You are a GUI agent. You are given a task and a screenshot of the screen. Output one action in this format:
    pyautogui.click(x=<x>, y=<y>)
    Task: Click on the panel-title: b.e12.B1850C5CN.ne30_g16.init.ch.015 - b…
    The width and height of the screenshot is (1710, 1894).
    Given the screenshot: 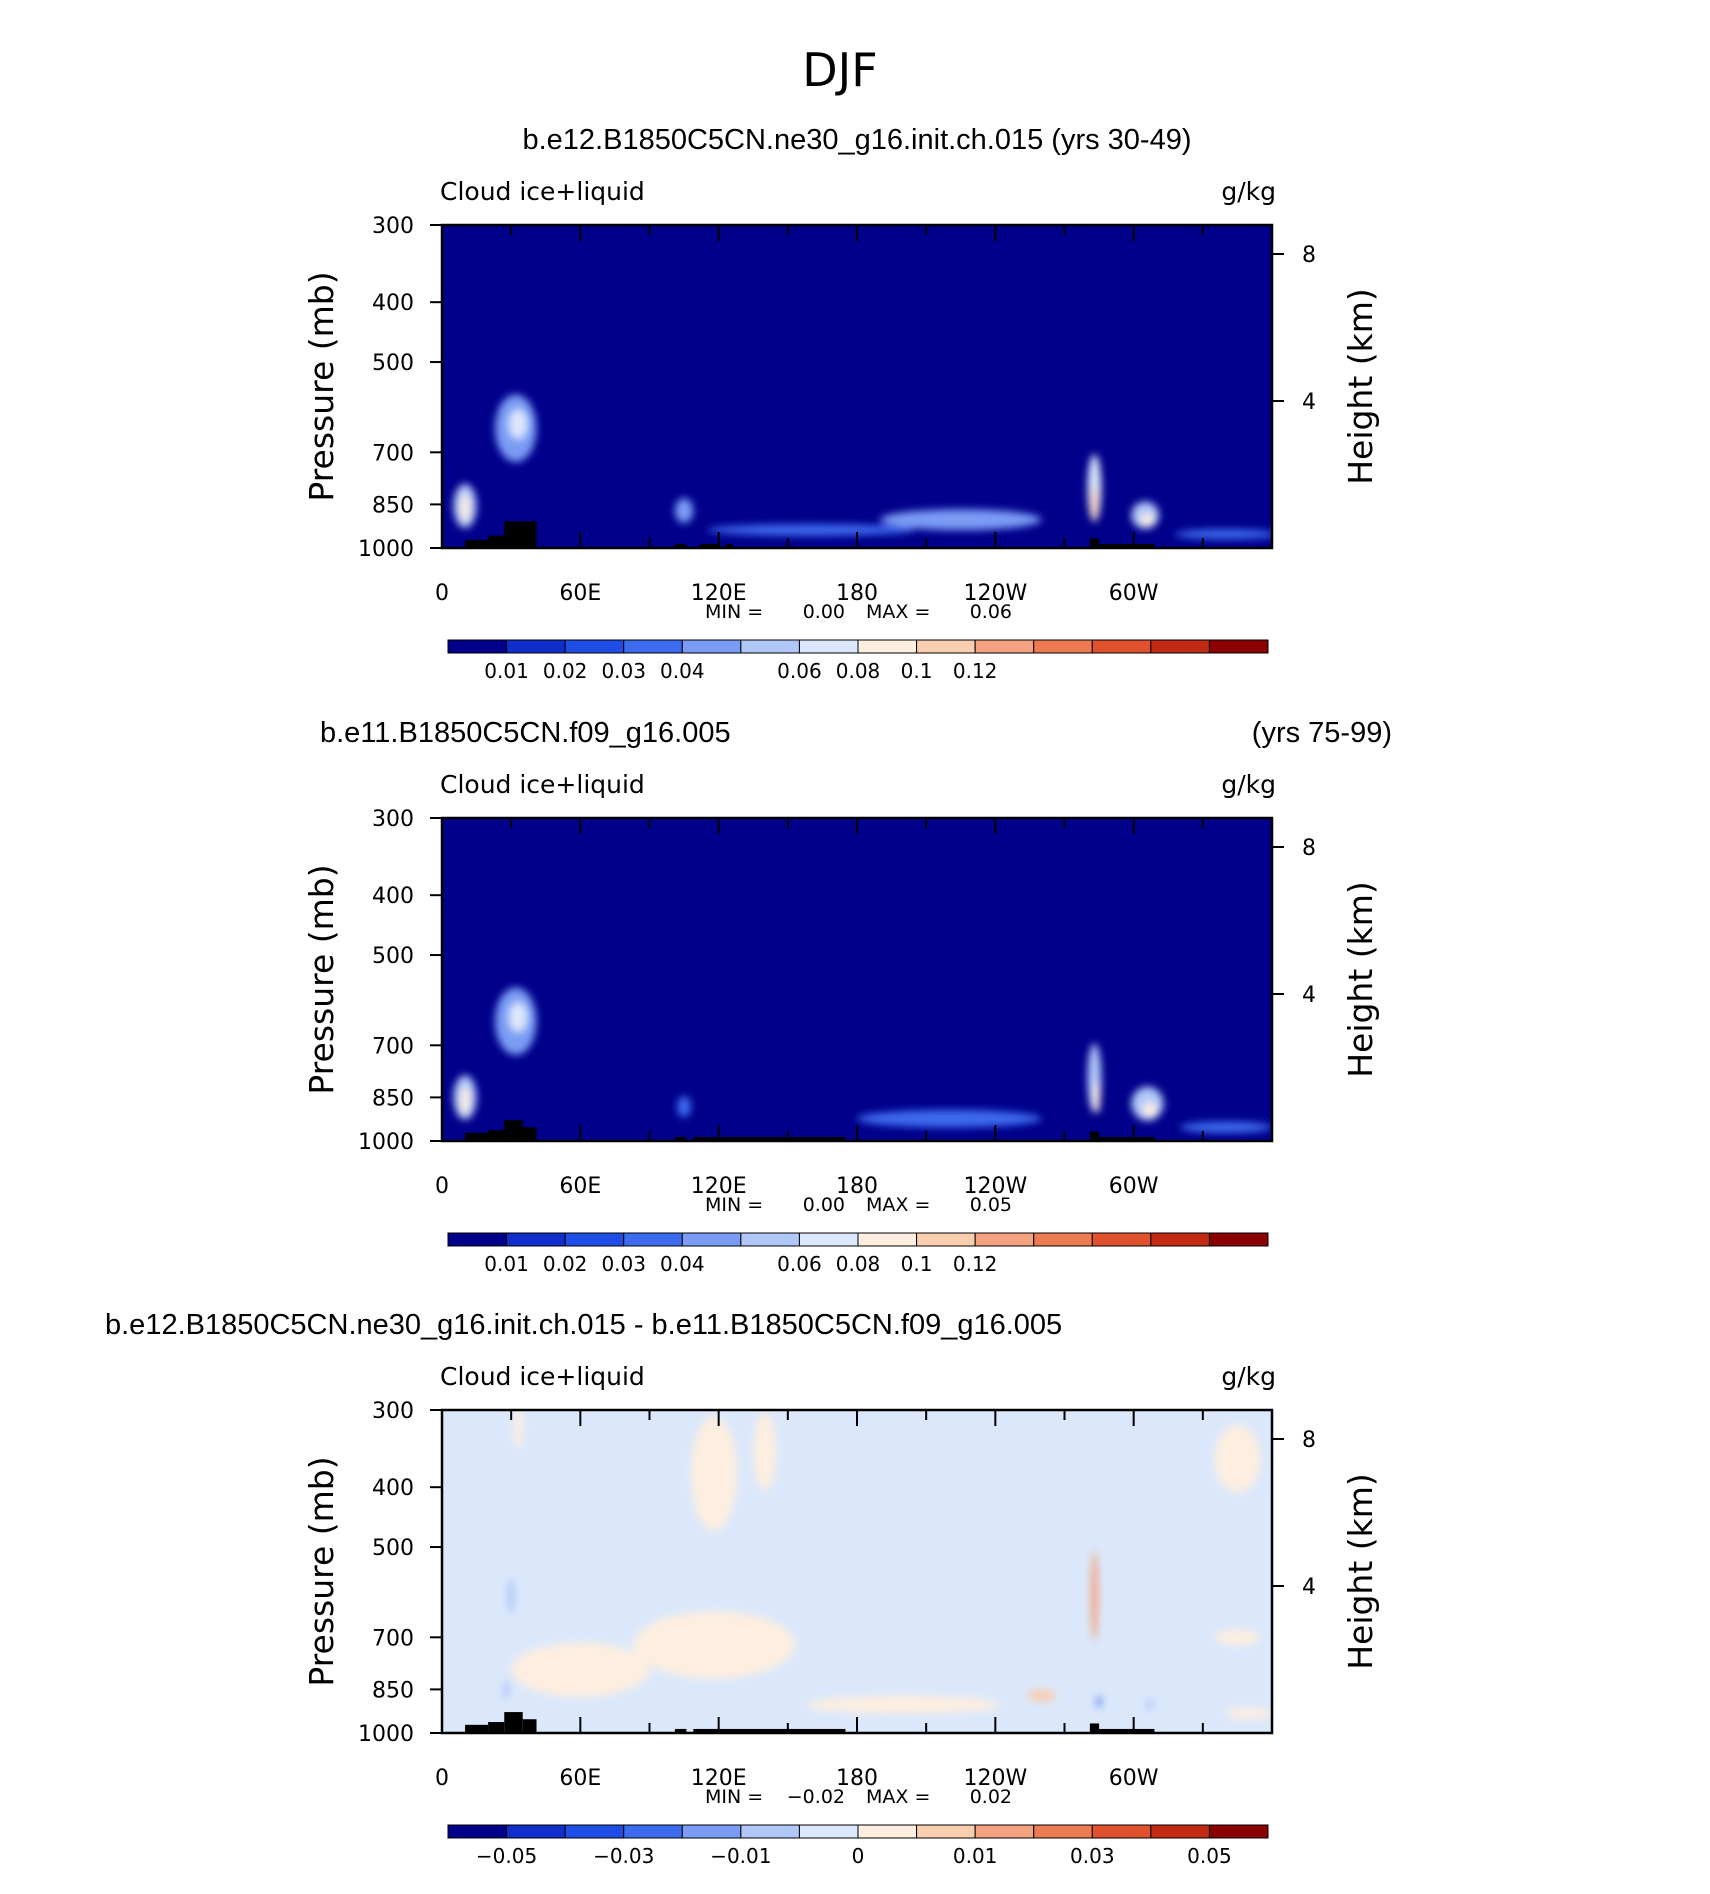 What is the action you would take?
    pyautogui.click(x=583, y=1325)
    